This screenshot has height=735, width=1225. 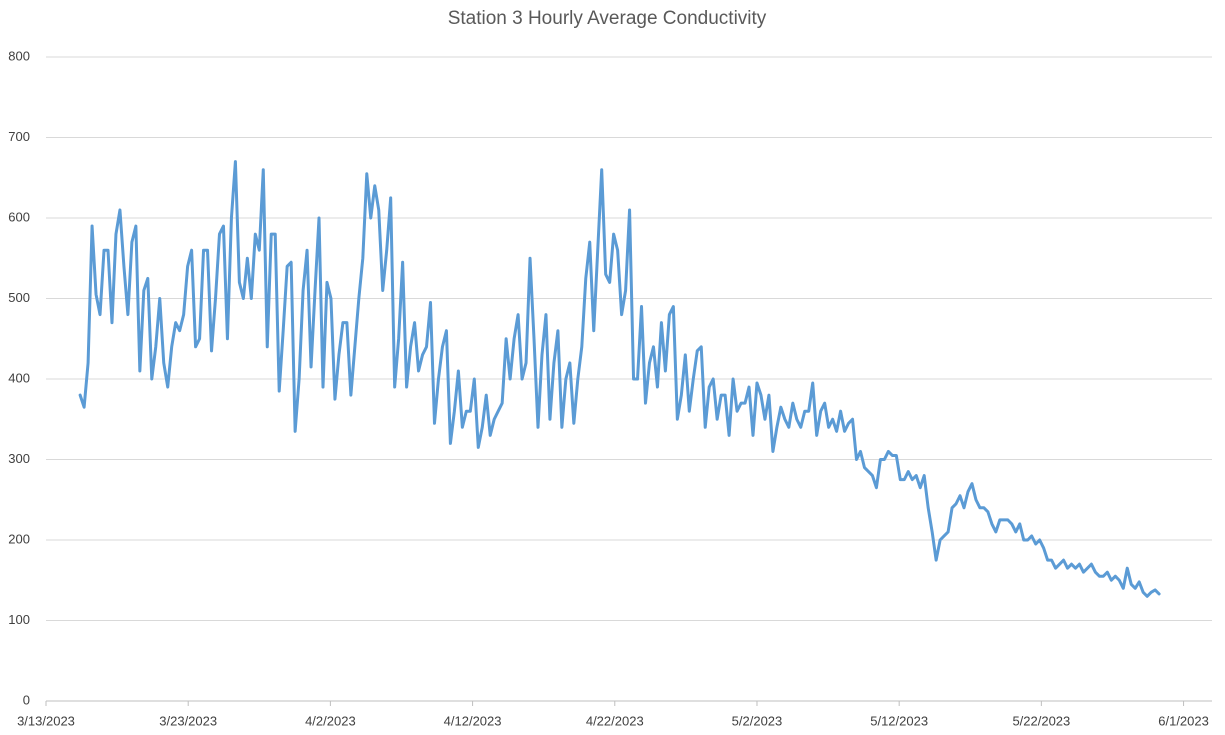 What do you see at coordinates (46, 720) in the screenshot?
I see `x-tick-label: 3/13/2023` at bounding box center [46, 720].